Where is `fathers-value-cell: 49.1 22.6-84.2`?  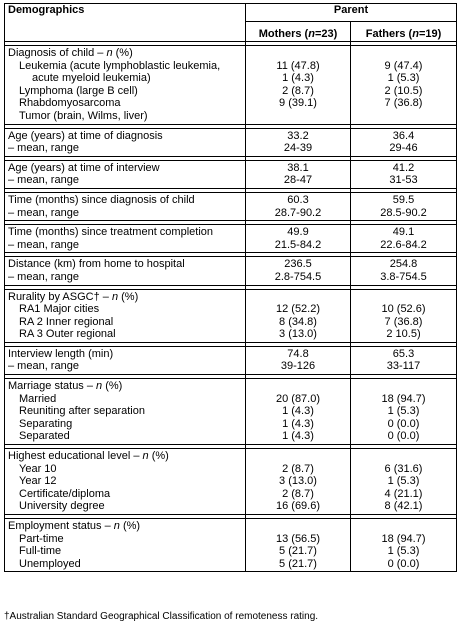 fathers-value-cell: 49.1 22.6-84.2 is located at coordinates (403, 239).